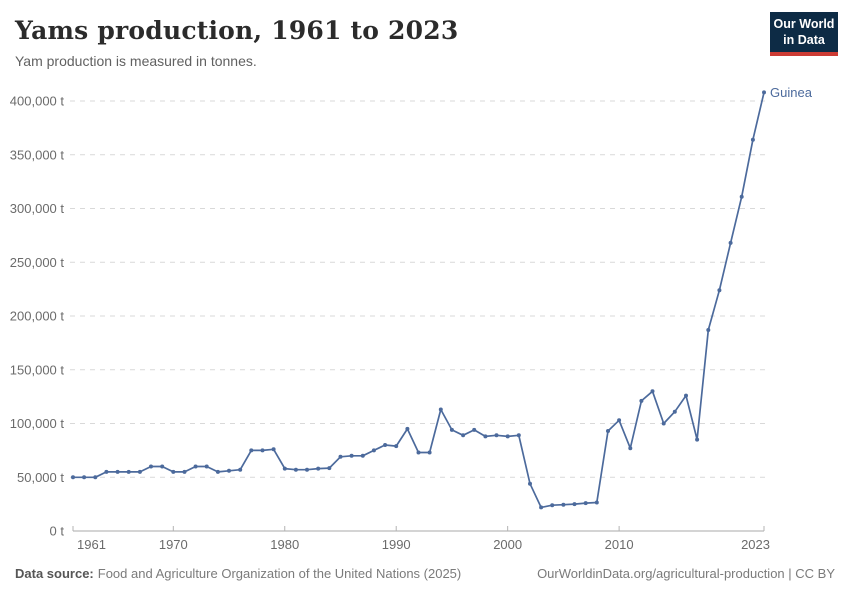  I want to click on y-tick-label: 150,000 t, so click(37, 369).